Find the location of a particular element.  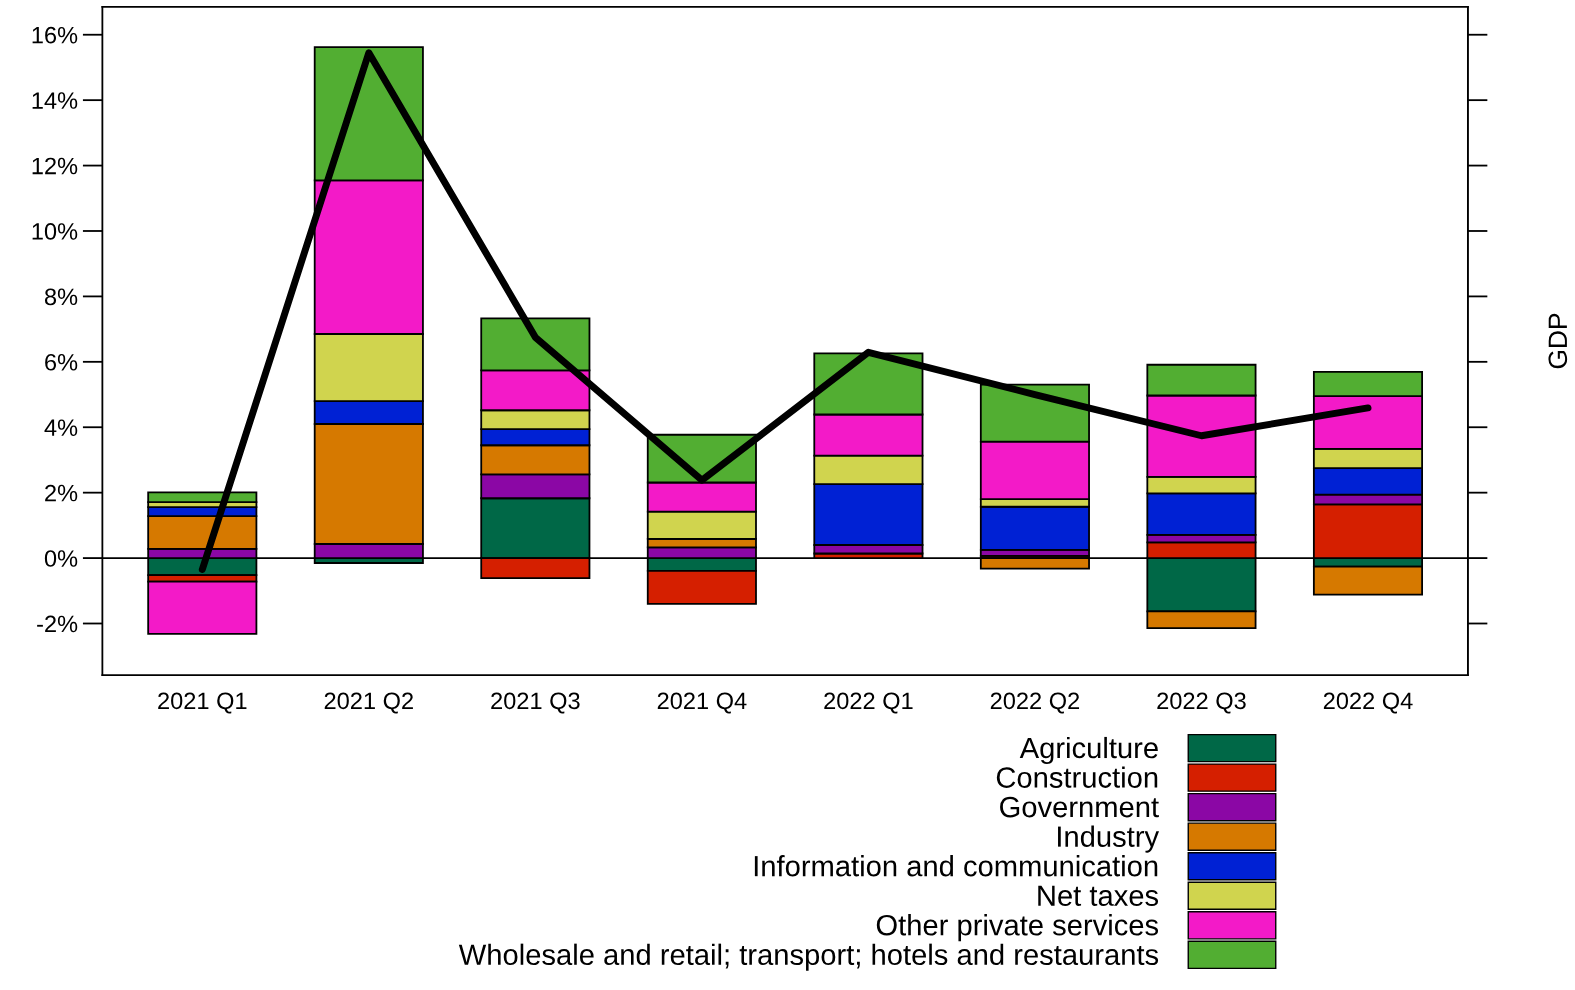

y-tick-label: 16% is located at coordinates (55, 35).